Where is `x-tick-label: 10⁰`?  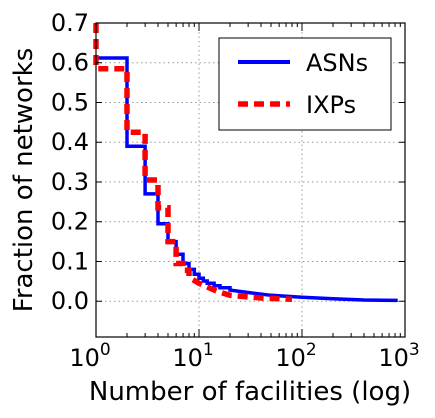
x-tick-label: 10⁰ is located at coordinates (89, 356).